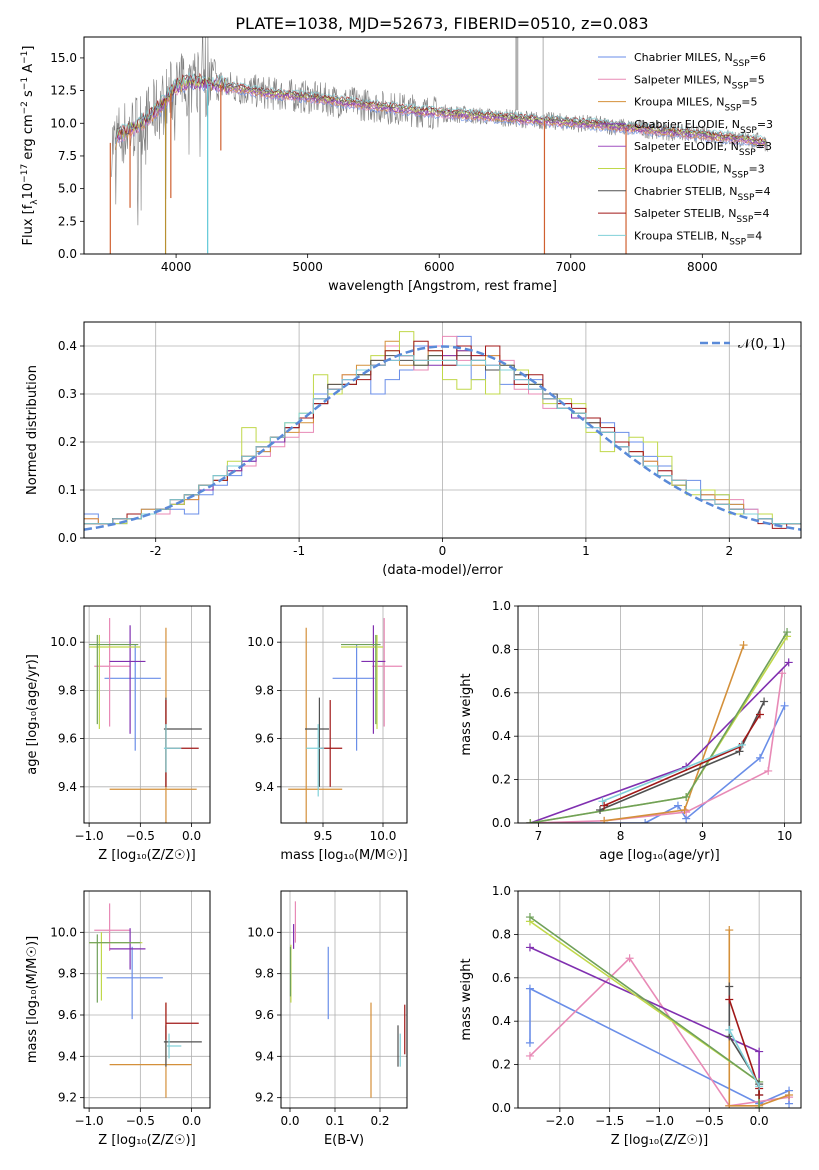 Image resolution: width=819 pixels, height=1170 pixels. I want to click on x-tick-label: 10.0, so click(383, 836).